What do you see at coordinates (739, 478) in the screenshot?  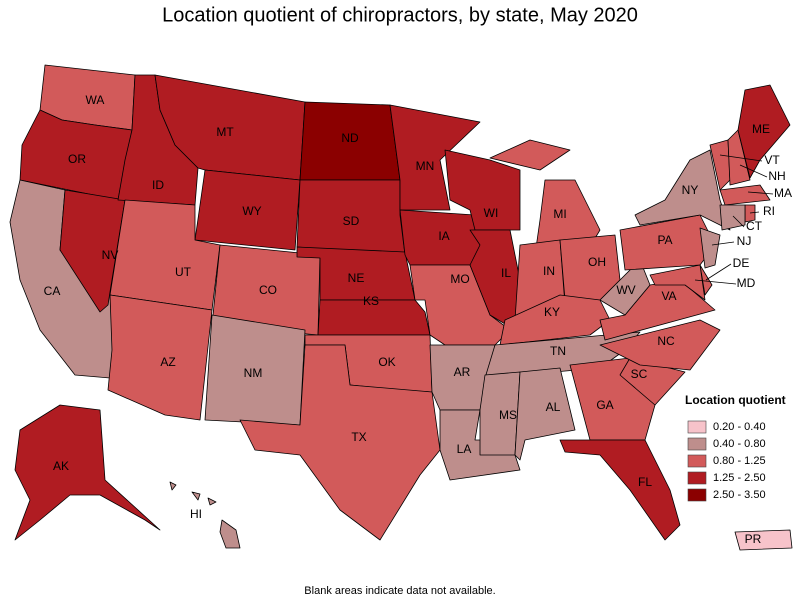 I see `legend-label: 1.25 - 2.50` at bounding box center [739, 478].